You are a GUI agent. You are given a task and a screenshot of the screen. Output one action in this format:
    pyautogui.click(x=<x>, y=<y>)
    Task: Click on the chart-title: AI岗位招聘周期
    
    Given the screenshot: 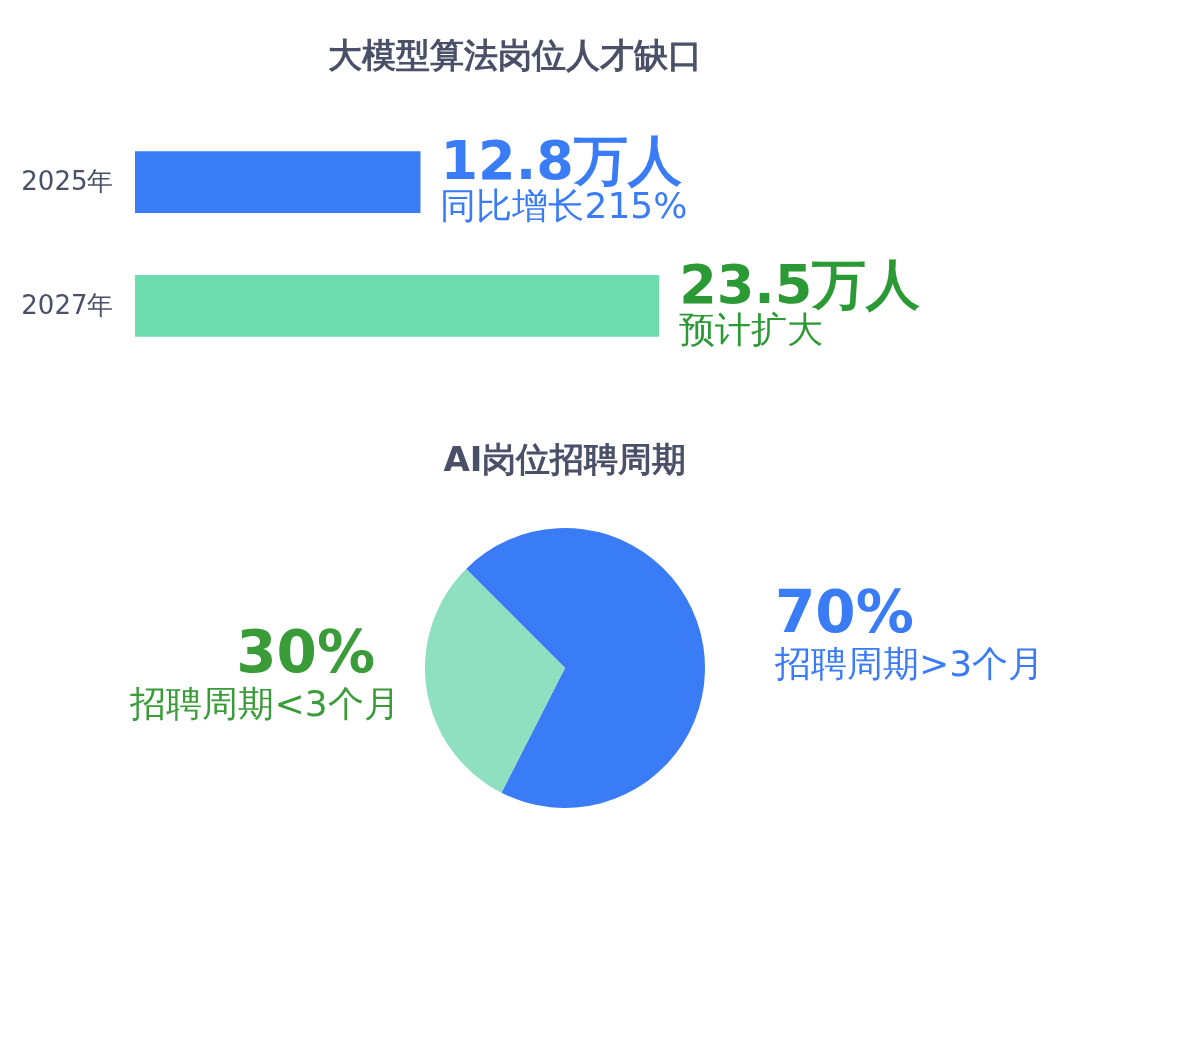 What is the action you would take?
    pyautogui.click(x=565, y=459)
    